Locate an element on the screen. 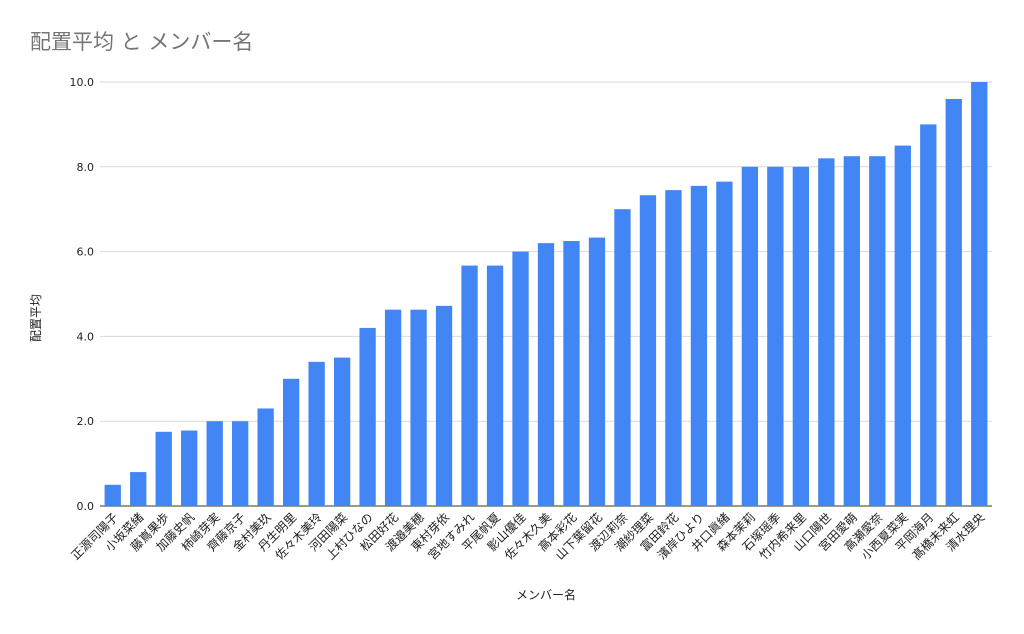 The height and width of the screenshot is (634, 1024). y-tick-label: 0.0 is located at coordinates (86, 506).